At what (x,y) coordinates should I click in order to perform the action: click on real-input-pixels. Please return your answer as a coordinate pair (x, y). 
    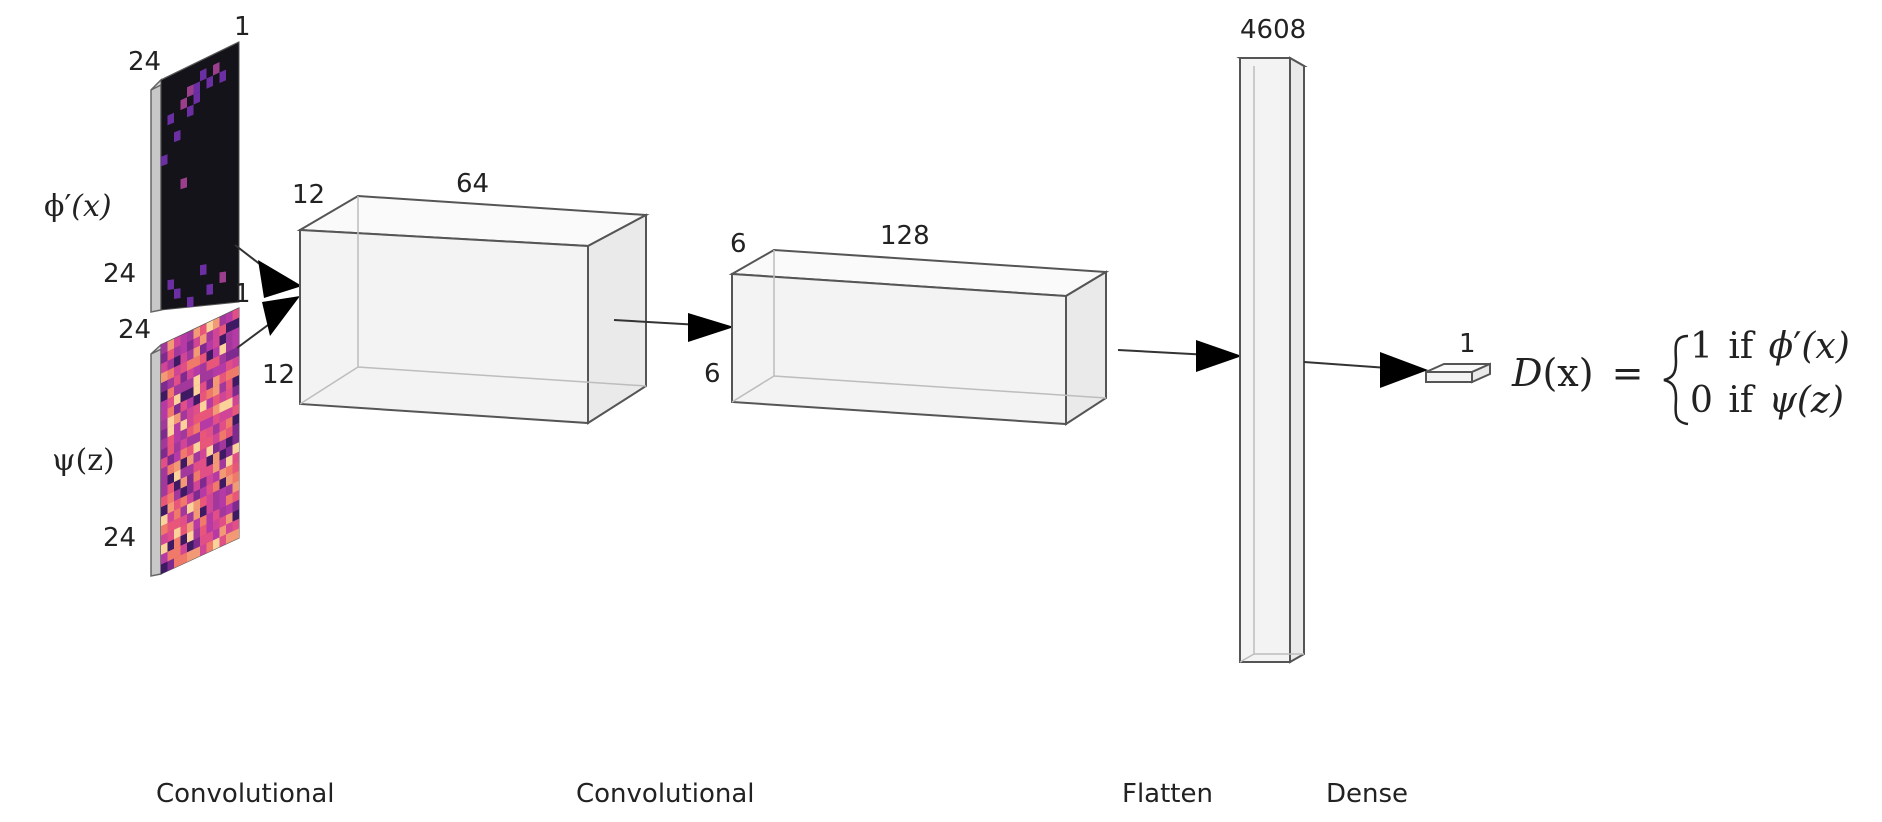
    Looking at the image, I should click on (193, 185).